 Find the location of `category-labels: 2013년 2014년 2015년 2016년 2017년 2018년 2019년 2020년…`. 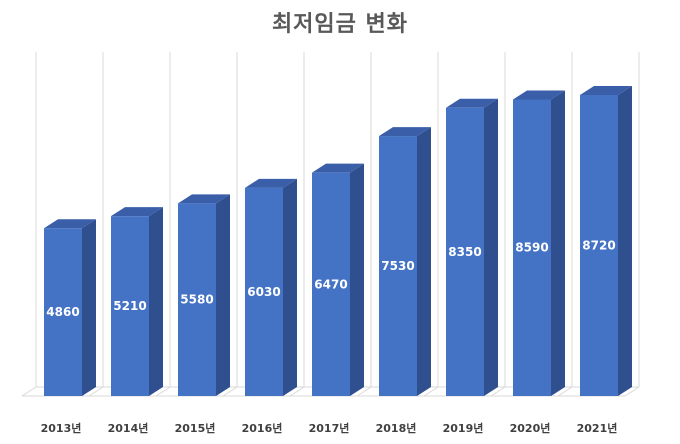

category-labels: 2013년 2014년 2015년 2016년 2017년 2018년 2019년 2020년… is located at coordinates (329, 428).